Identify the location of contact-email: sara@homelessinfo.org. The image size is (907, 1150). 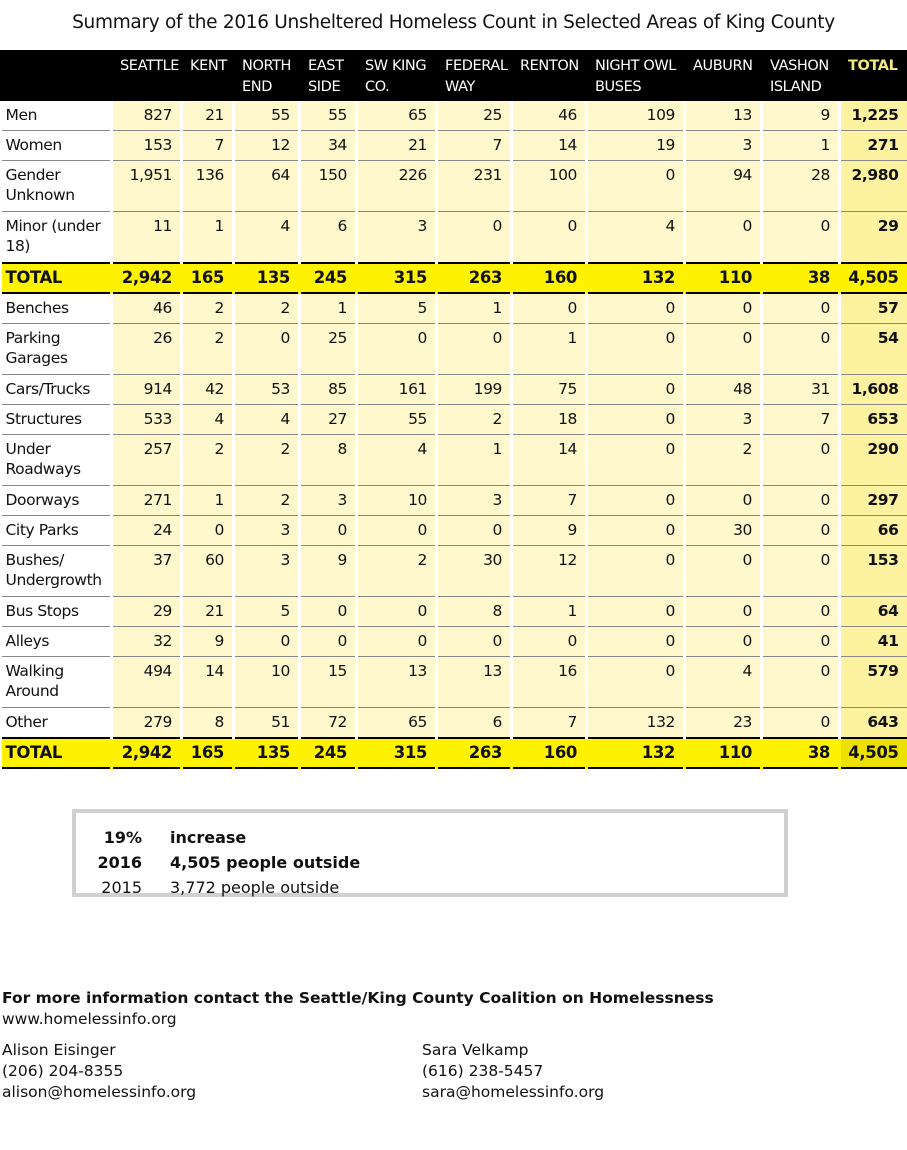
(513, 1092).